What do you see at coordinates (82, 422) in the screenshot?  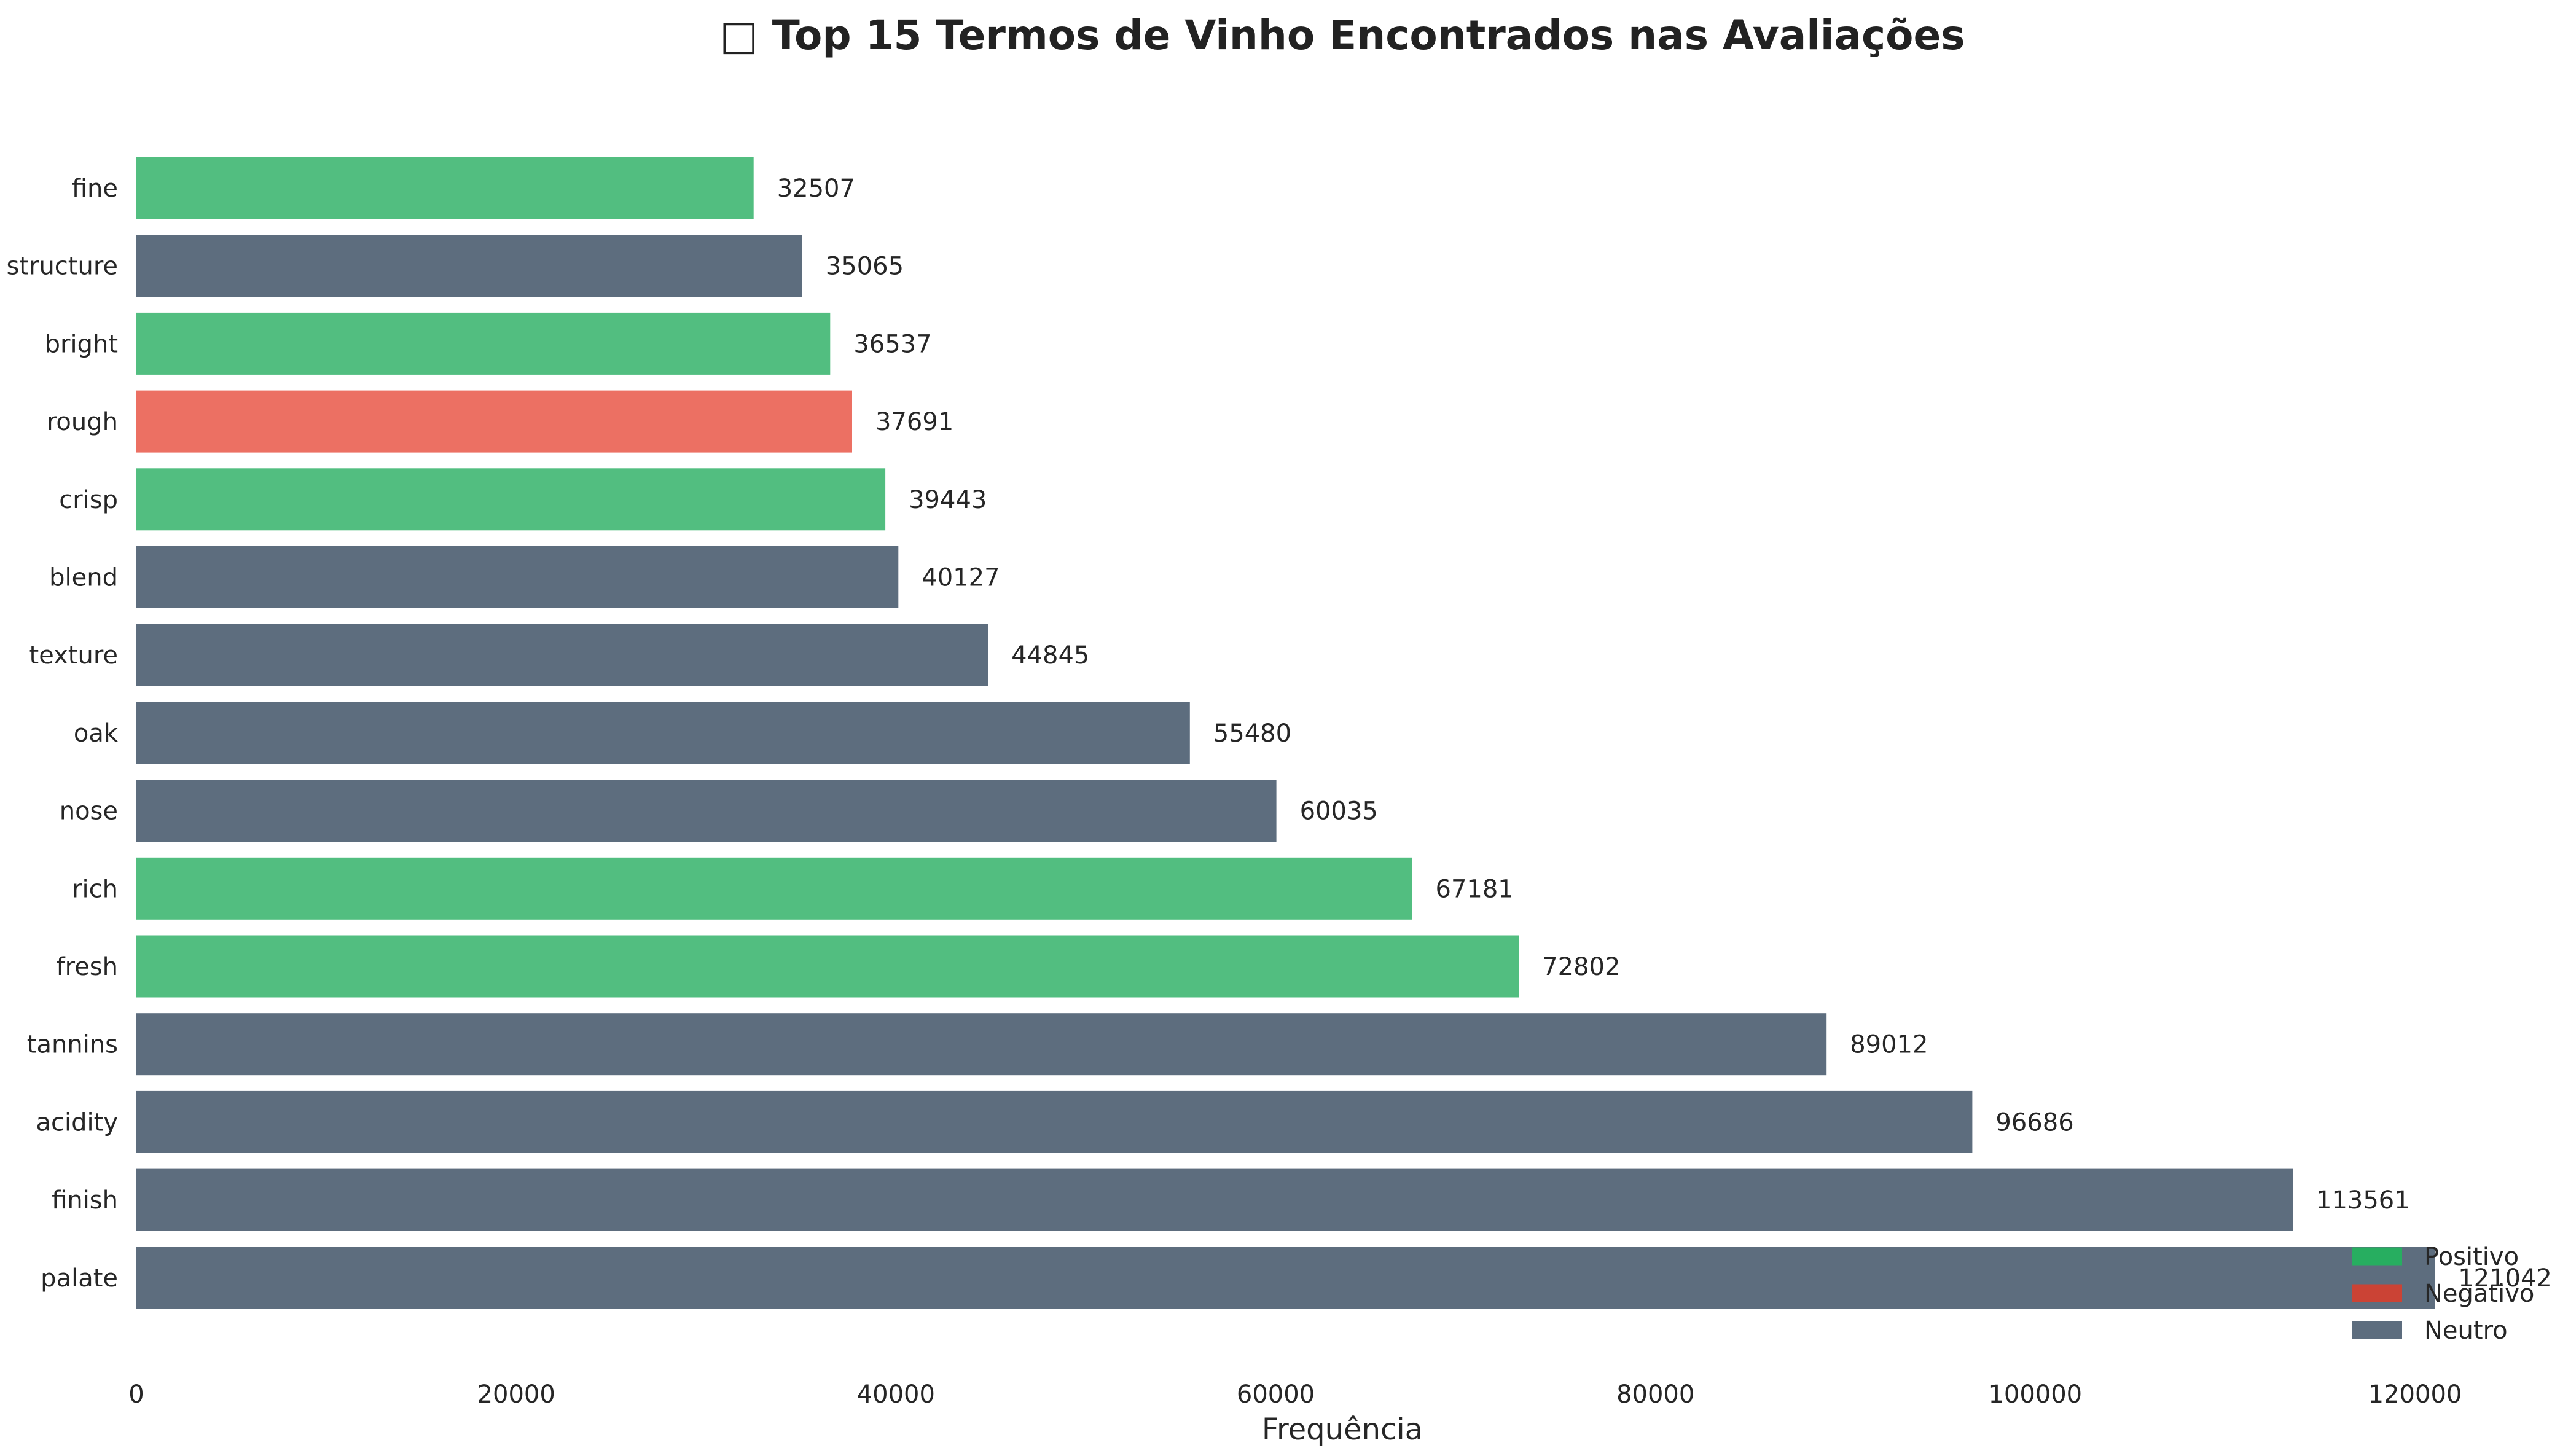 I see `category-label-rough: rough` at bounding box center [82, 422].